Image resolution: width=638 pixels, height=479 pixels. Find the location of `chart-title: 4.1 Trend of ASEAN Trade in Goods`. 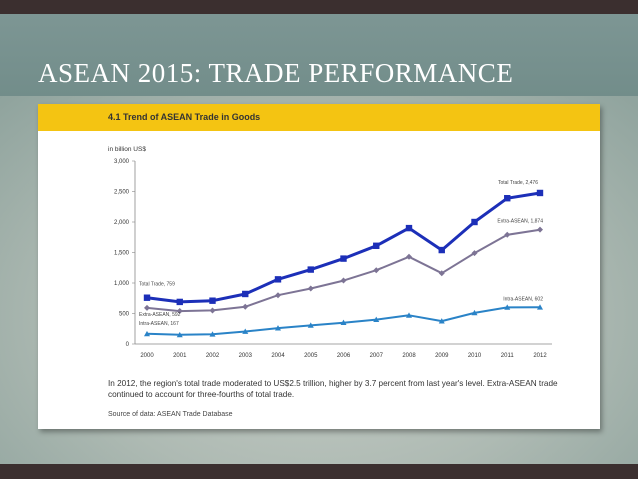

chart-title: 4.1 Trend of ASEAN Trade in Goods is located at coordinates (184, 117).